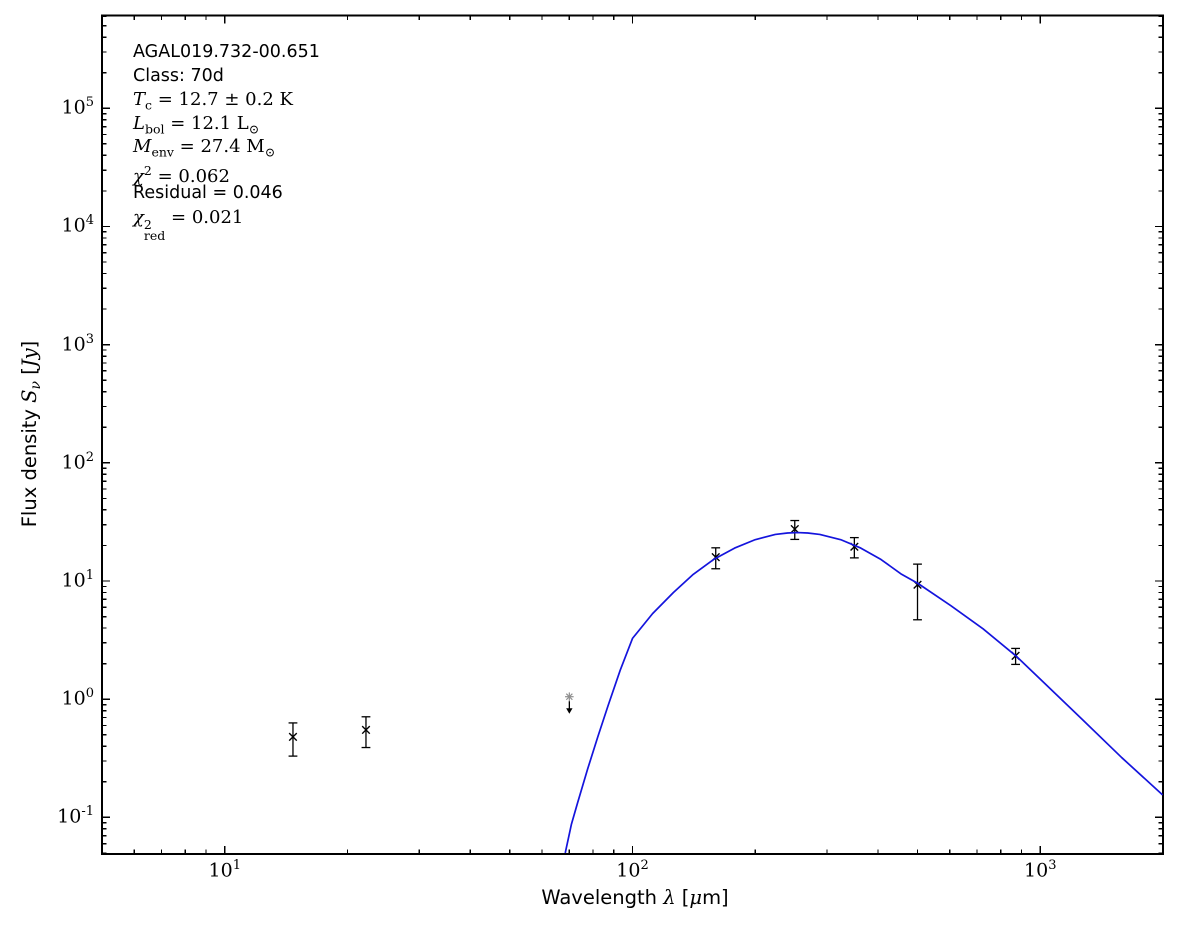 This screenshot has width=1200, height=933. I want to click on y-unit-bracket-close: ], so click(29, 344).